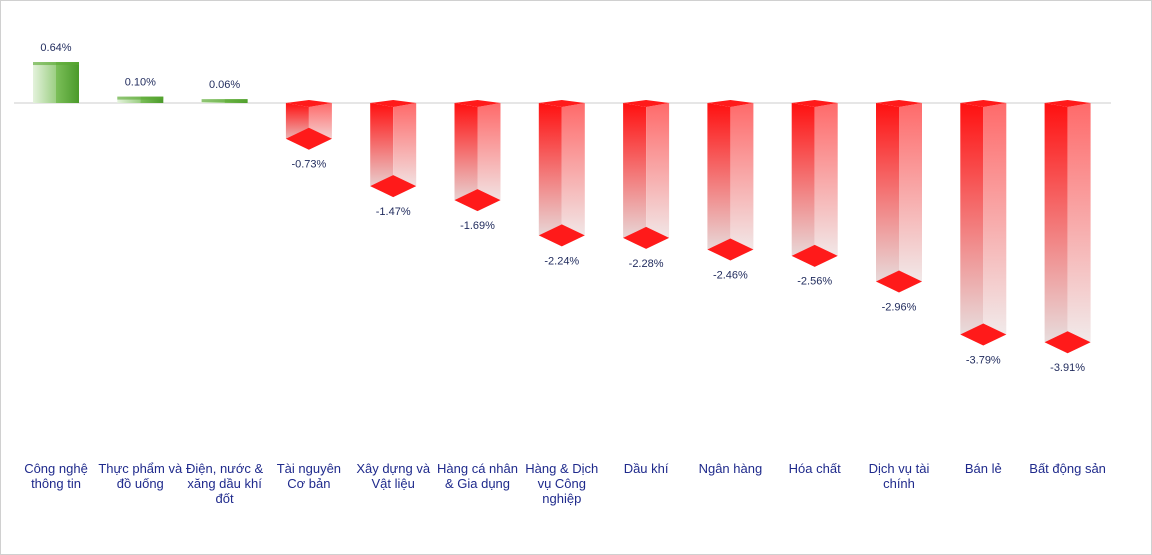 The height and width of the screenshot is (555, 1152). I want to click on value-label: -0.73%, so click(308, 165).